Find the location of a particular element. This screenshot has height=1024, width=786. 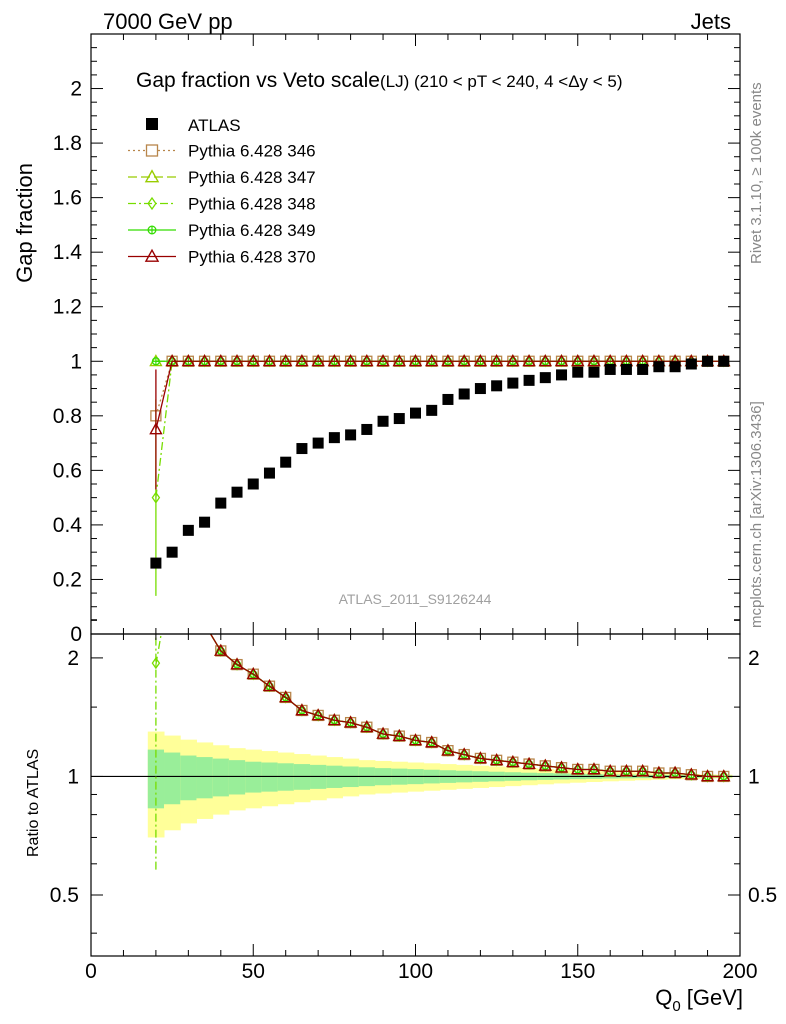

x-axis-title-q: Q is located at coordinates (663, 997).